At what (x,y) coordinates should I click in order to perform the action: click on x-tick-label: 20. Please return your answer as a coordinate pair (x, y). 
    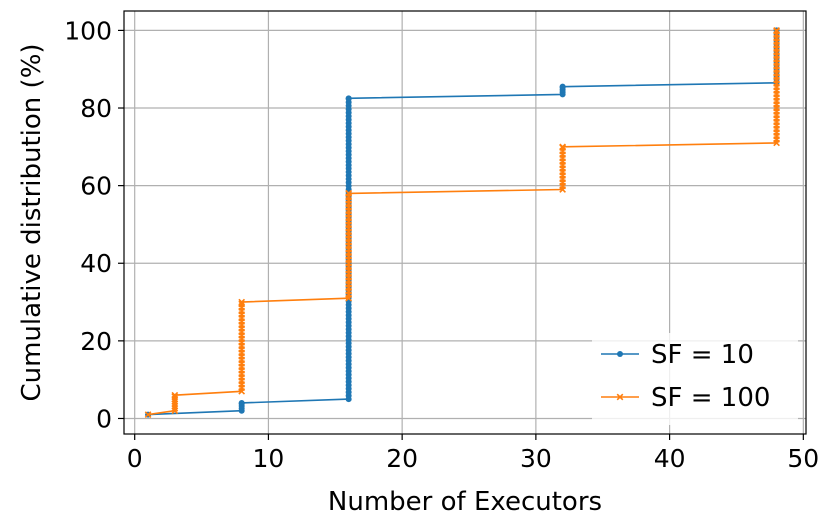
    Looking at the image, I should click on (402, 458).